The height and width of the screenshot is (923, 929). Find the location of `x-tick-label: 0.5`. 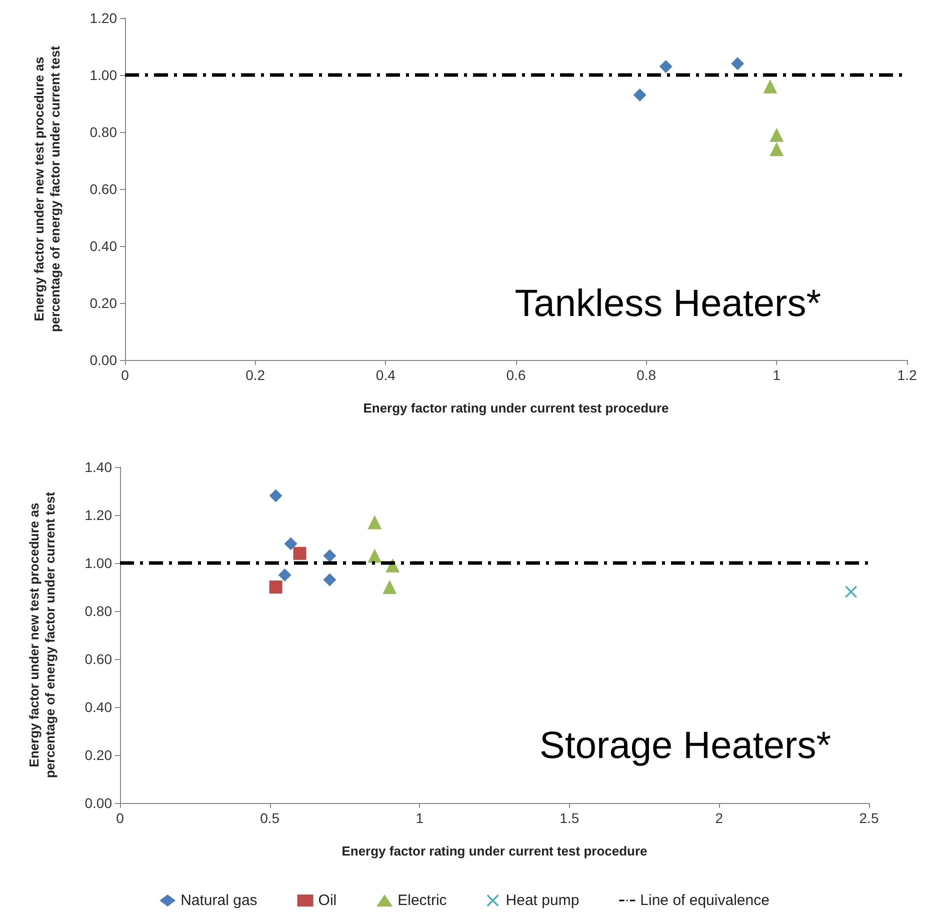

x-tick-label: 0.5 is located at coordinates (270, 818).